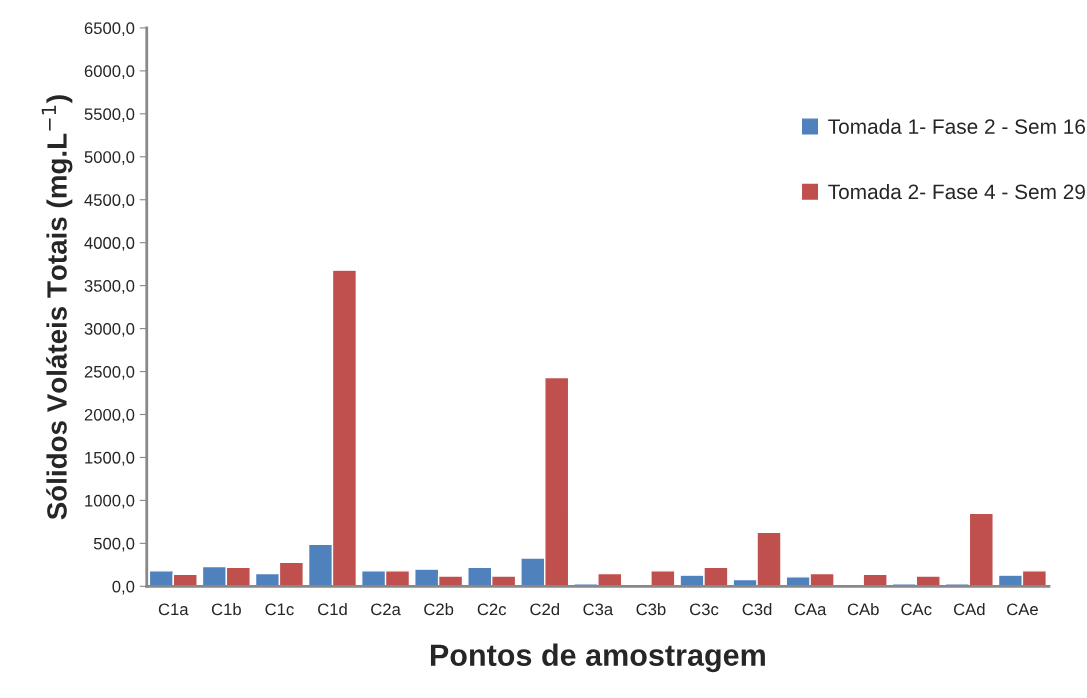 The image size is (1087, 698). What do you see at coordinates (123, 587) in the screenshot?
I see `y-tick-label: 0,0` at bounding box center [123, 587].